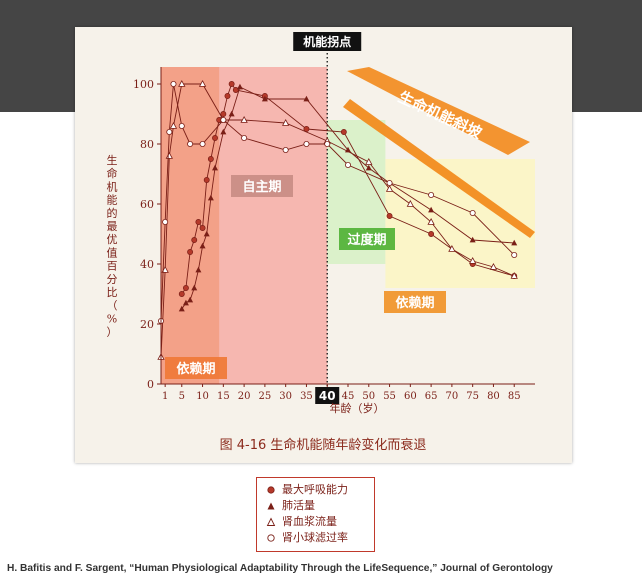  I want to click on x-tick-label: 75, so click(472, 396).